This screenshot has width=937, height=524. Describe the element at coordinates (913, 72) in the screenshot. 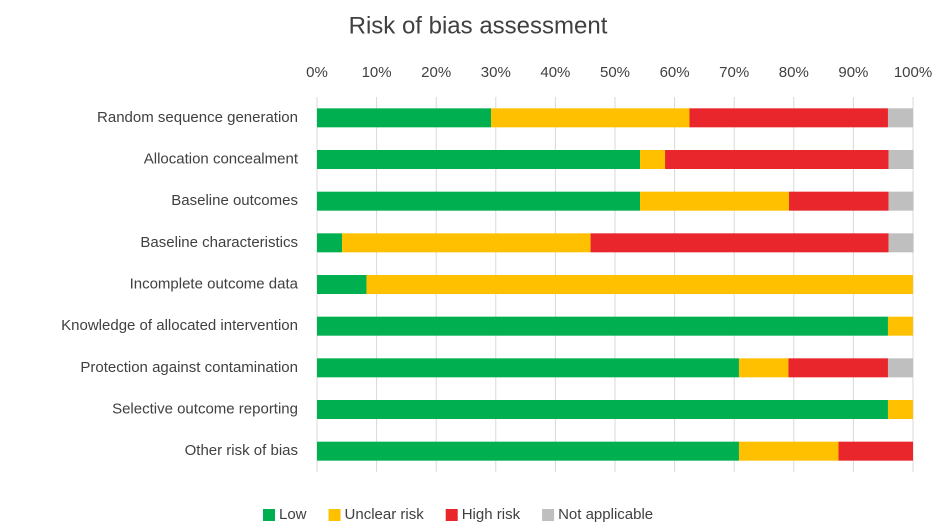

I see `x-tick-label: 100%` at that location.